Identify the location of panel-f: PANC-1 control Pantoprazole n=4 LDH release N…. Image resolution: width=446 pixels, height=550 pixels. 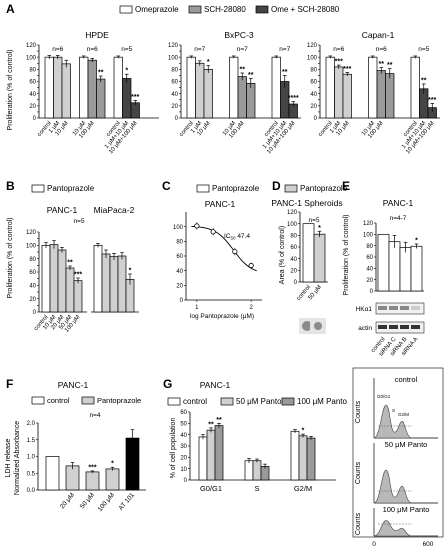
(75, 446).